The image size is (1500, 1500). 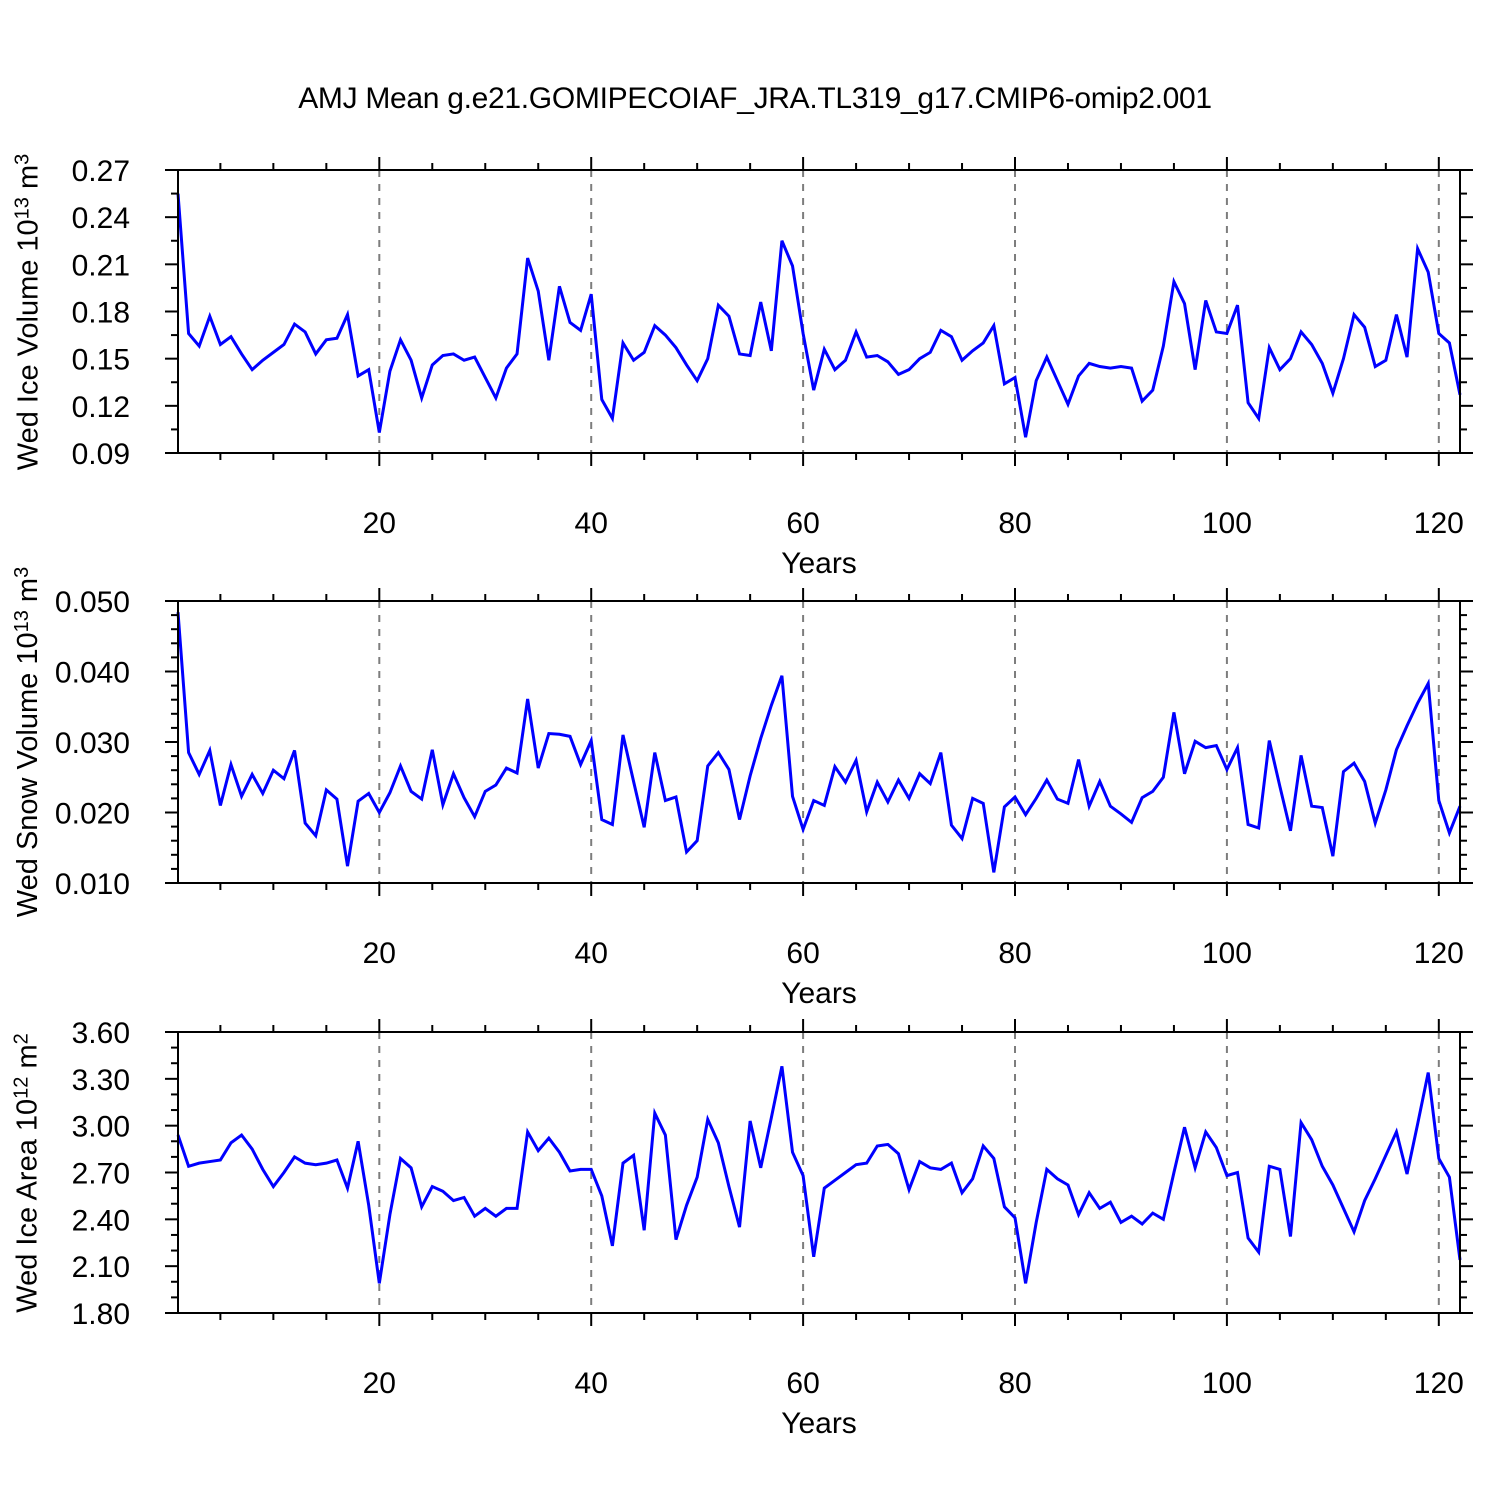 I want to click on y-axis-title-text: Wed Snow Volume 1013 m3, so click(x=28, y=742).